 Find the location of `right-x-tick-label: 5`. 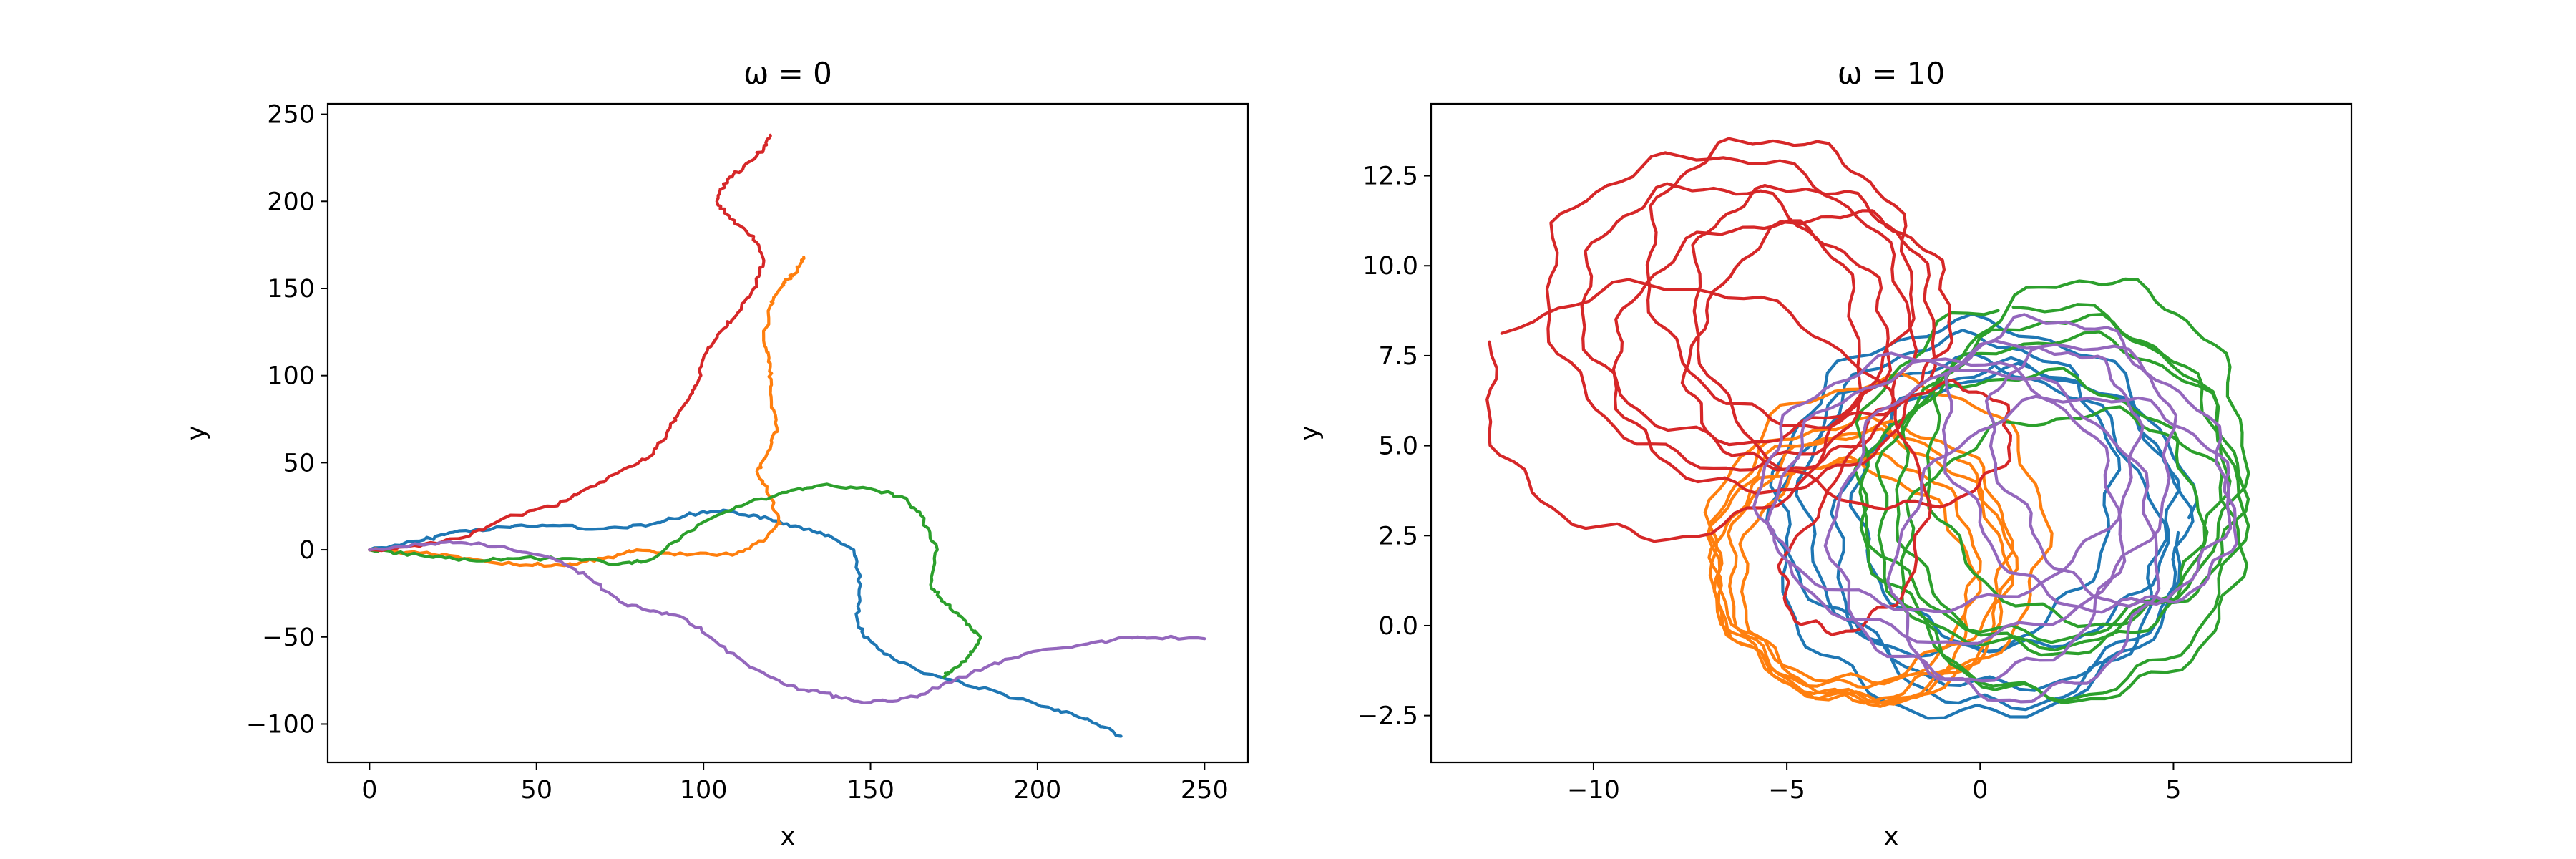

right-x-tick-label: 5 is located at coordinates (2173, 790).